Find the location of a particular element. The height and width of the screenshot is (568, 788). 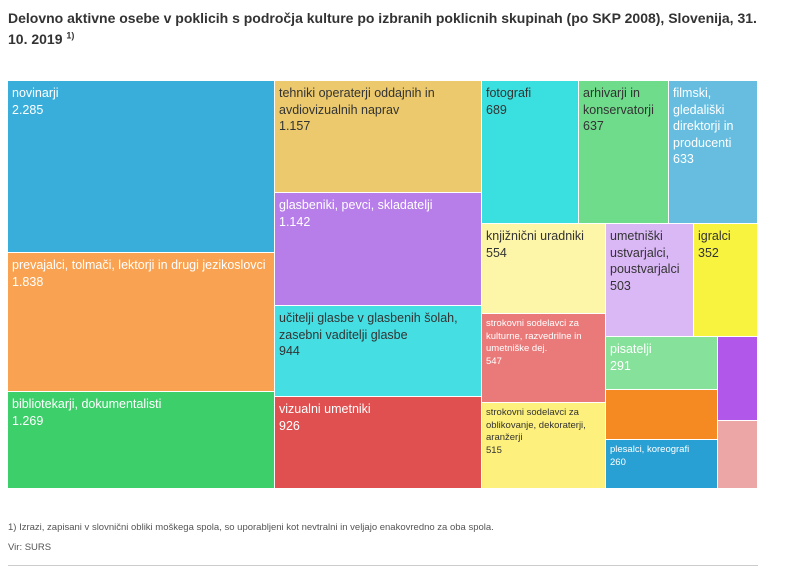

title-footnote-marker: 1) is located at coordinates (70, 35).